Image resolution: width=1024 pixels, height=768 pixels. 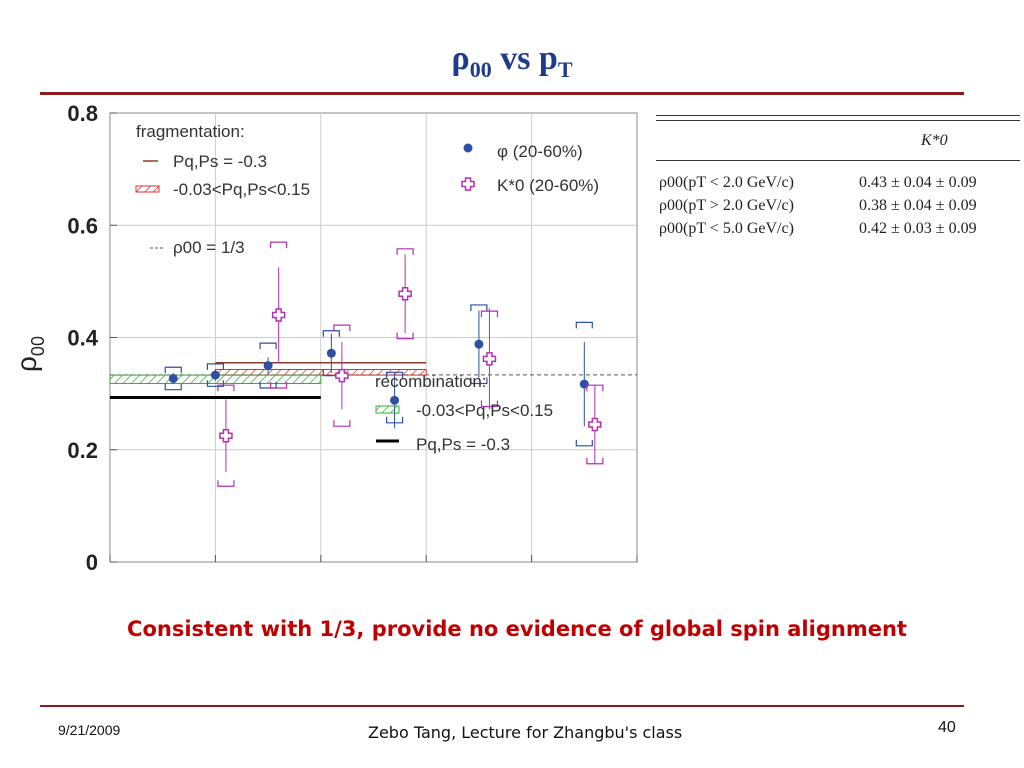 What do you see at coordinates (726, 205) in the screenshot?
I see `row-label: ρ00(pT > 2.0 GeV/c)` at bounding box center [726, 205].